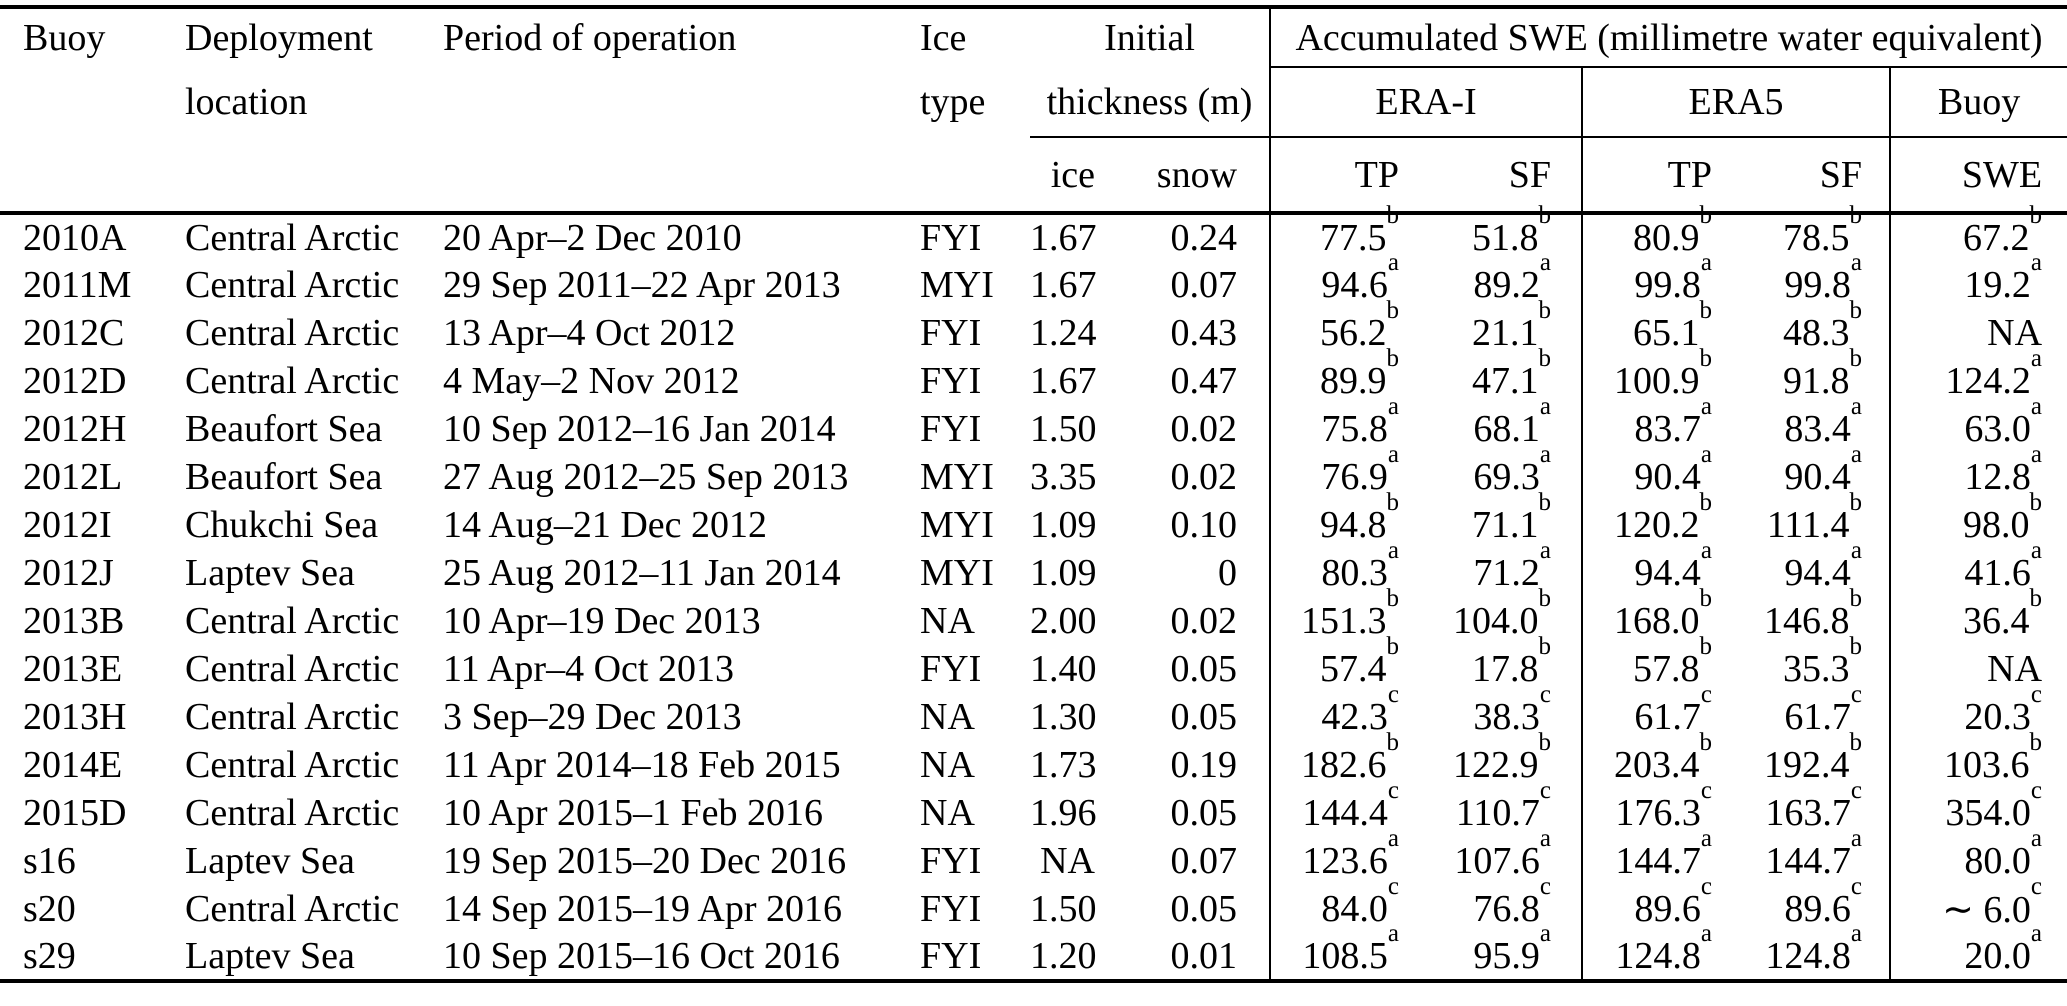 The width and height of the screenshot is (2067, 1006). What do you see at coordinates (1337, 855) in the screenshot?
I see `cell-era-i-tp: 123.6a` at bounding box center [1337, 855].